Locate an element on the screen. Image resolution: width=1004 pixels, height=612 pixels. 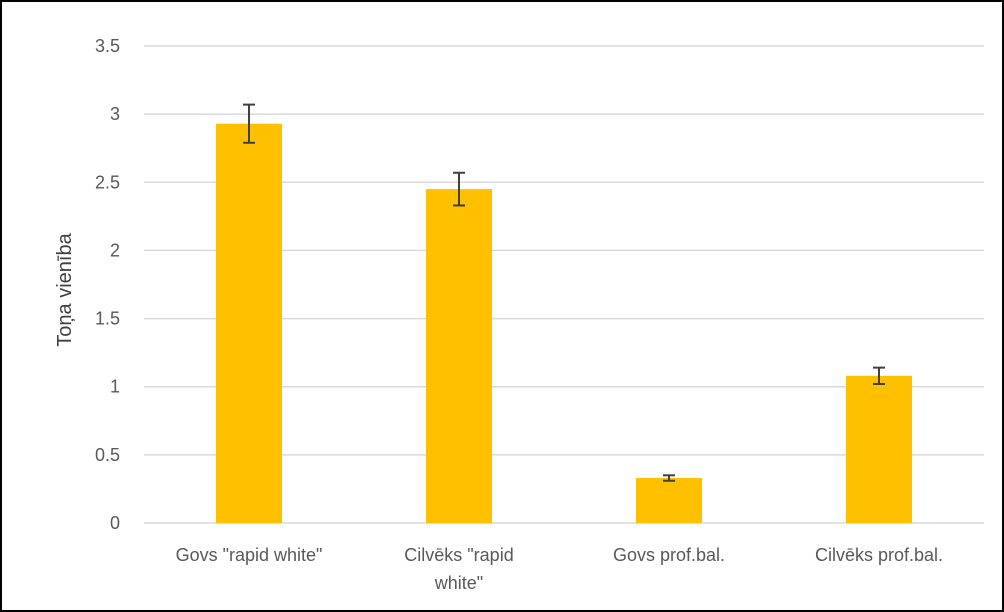
y-tick-label: 3.5 is located at coordinates (107, 46).